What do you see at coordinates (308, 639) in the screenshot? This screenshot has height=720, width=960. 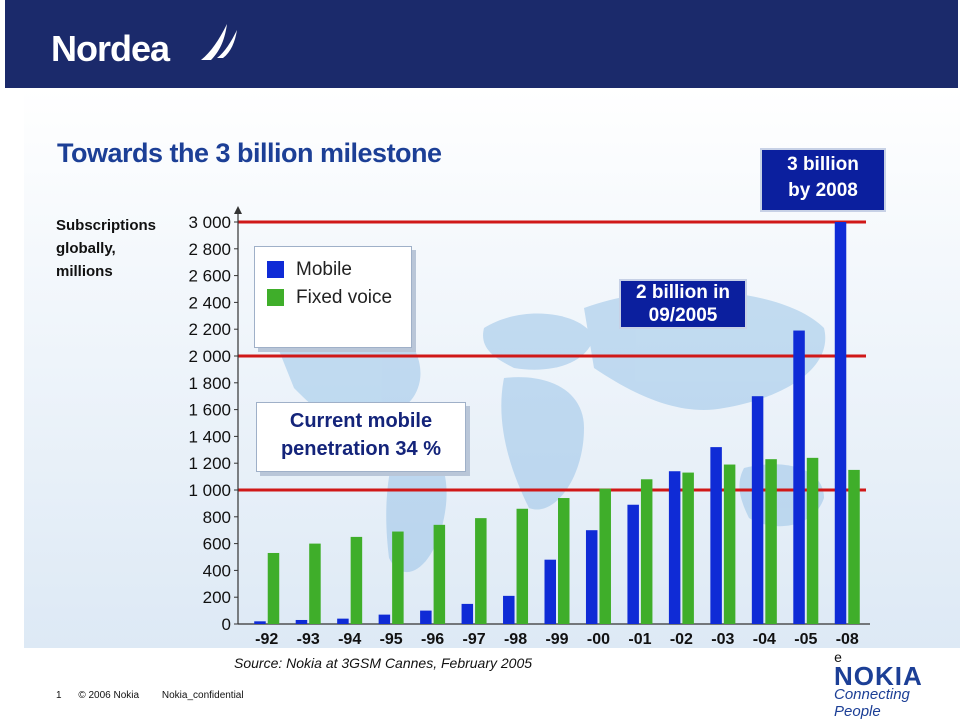 I see `x-tick-label: -93` at bounding box center [308, 639].